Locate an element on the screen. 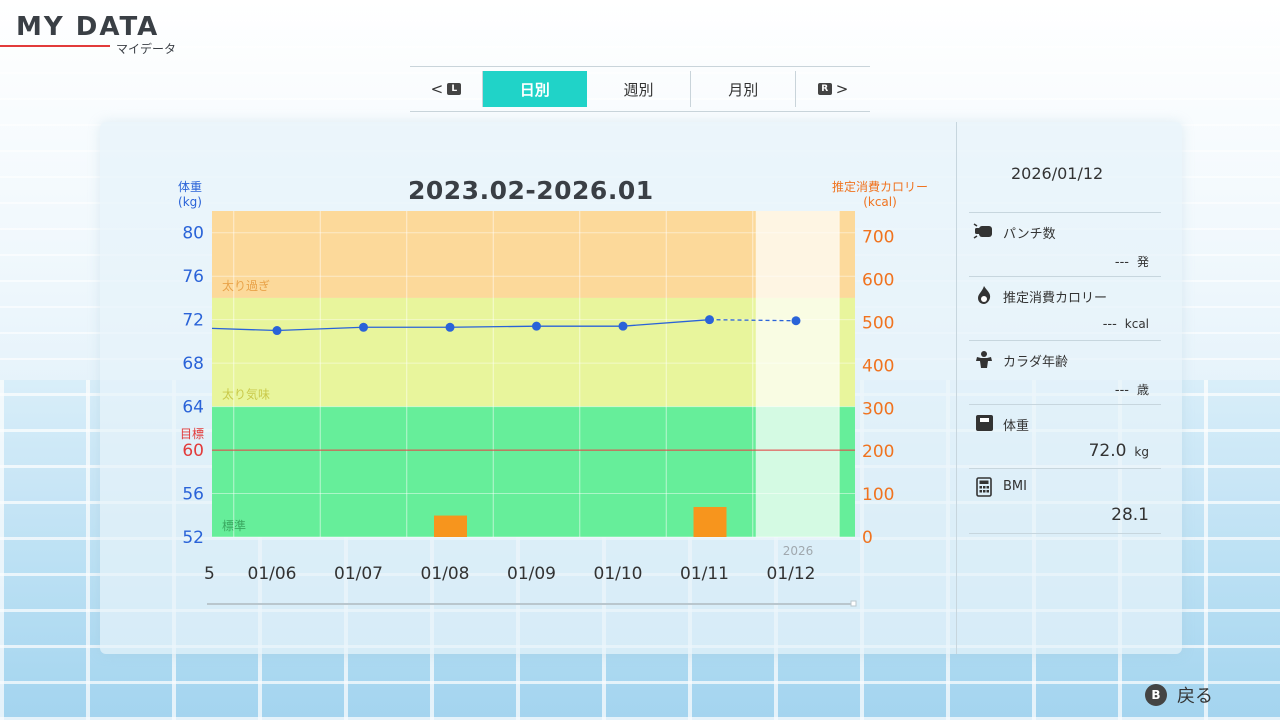 This screenshot has height=720, width=1280. back-button: B 戻る is located at coordinates (1179, 695).